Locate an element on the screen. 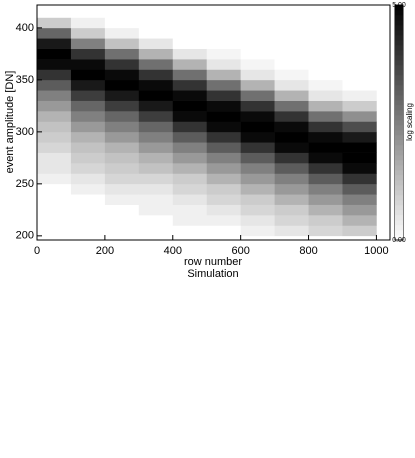  x-tick-label: 800 is located at coordinates (308, 251).